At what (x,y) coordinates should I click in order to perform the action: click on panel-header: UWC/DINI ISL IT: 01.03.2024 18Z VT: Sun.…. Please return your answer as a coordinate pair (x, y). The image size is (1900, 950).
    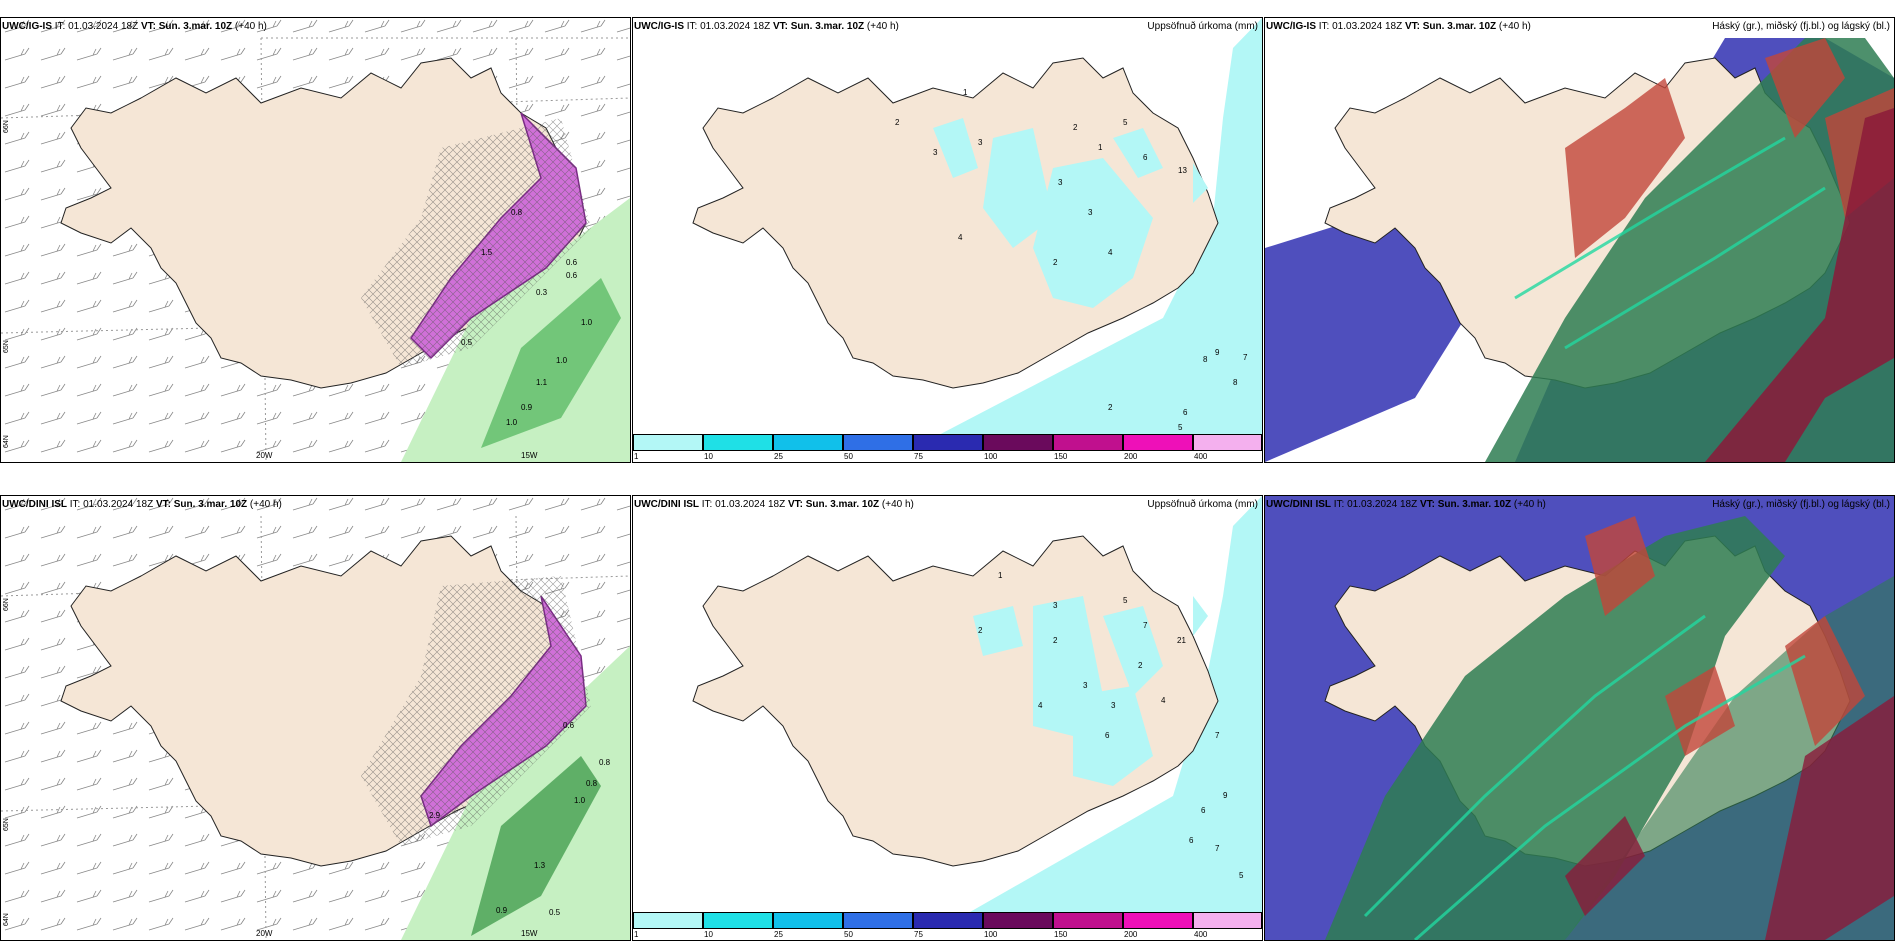
    Looking at the image, I should click on (774, 504).